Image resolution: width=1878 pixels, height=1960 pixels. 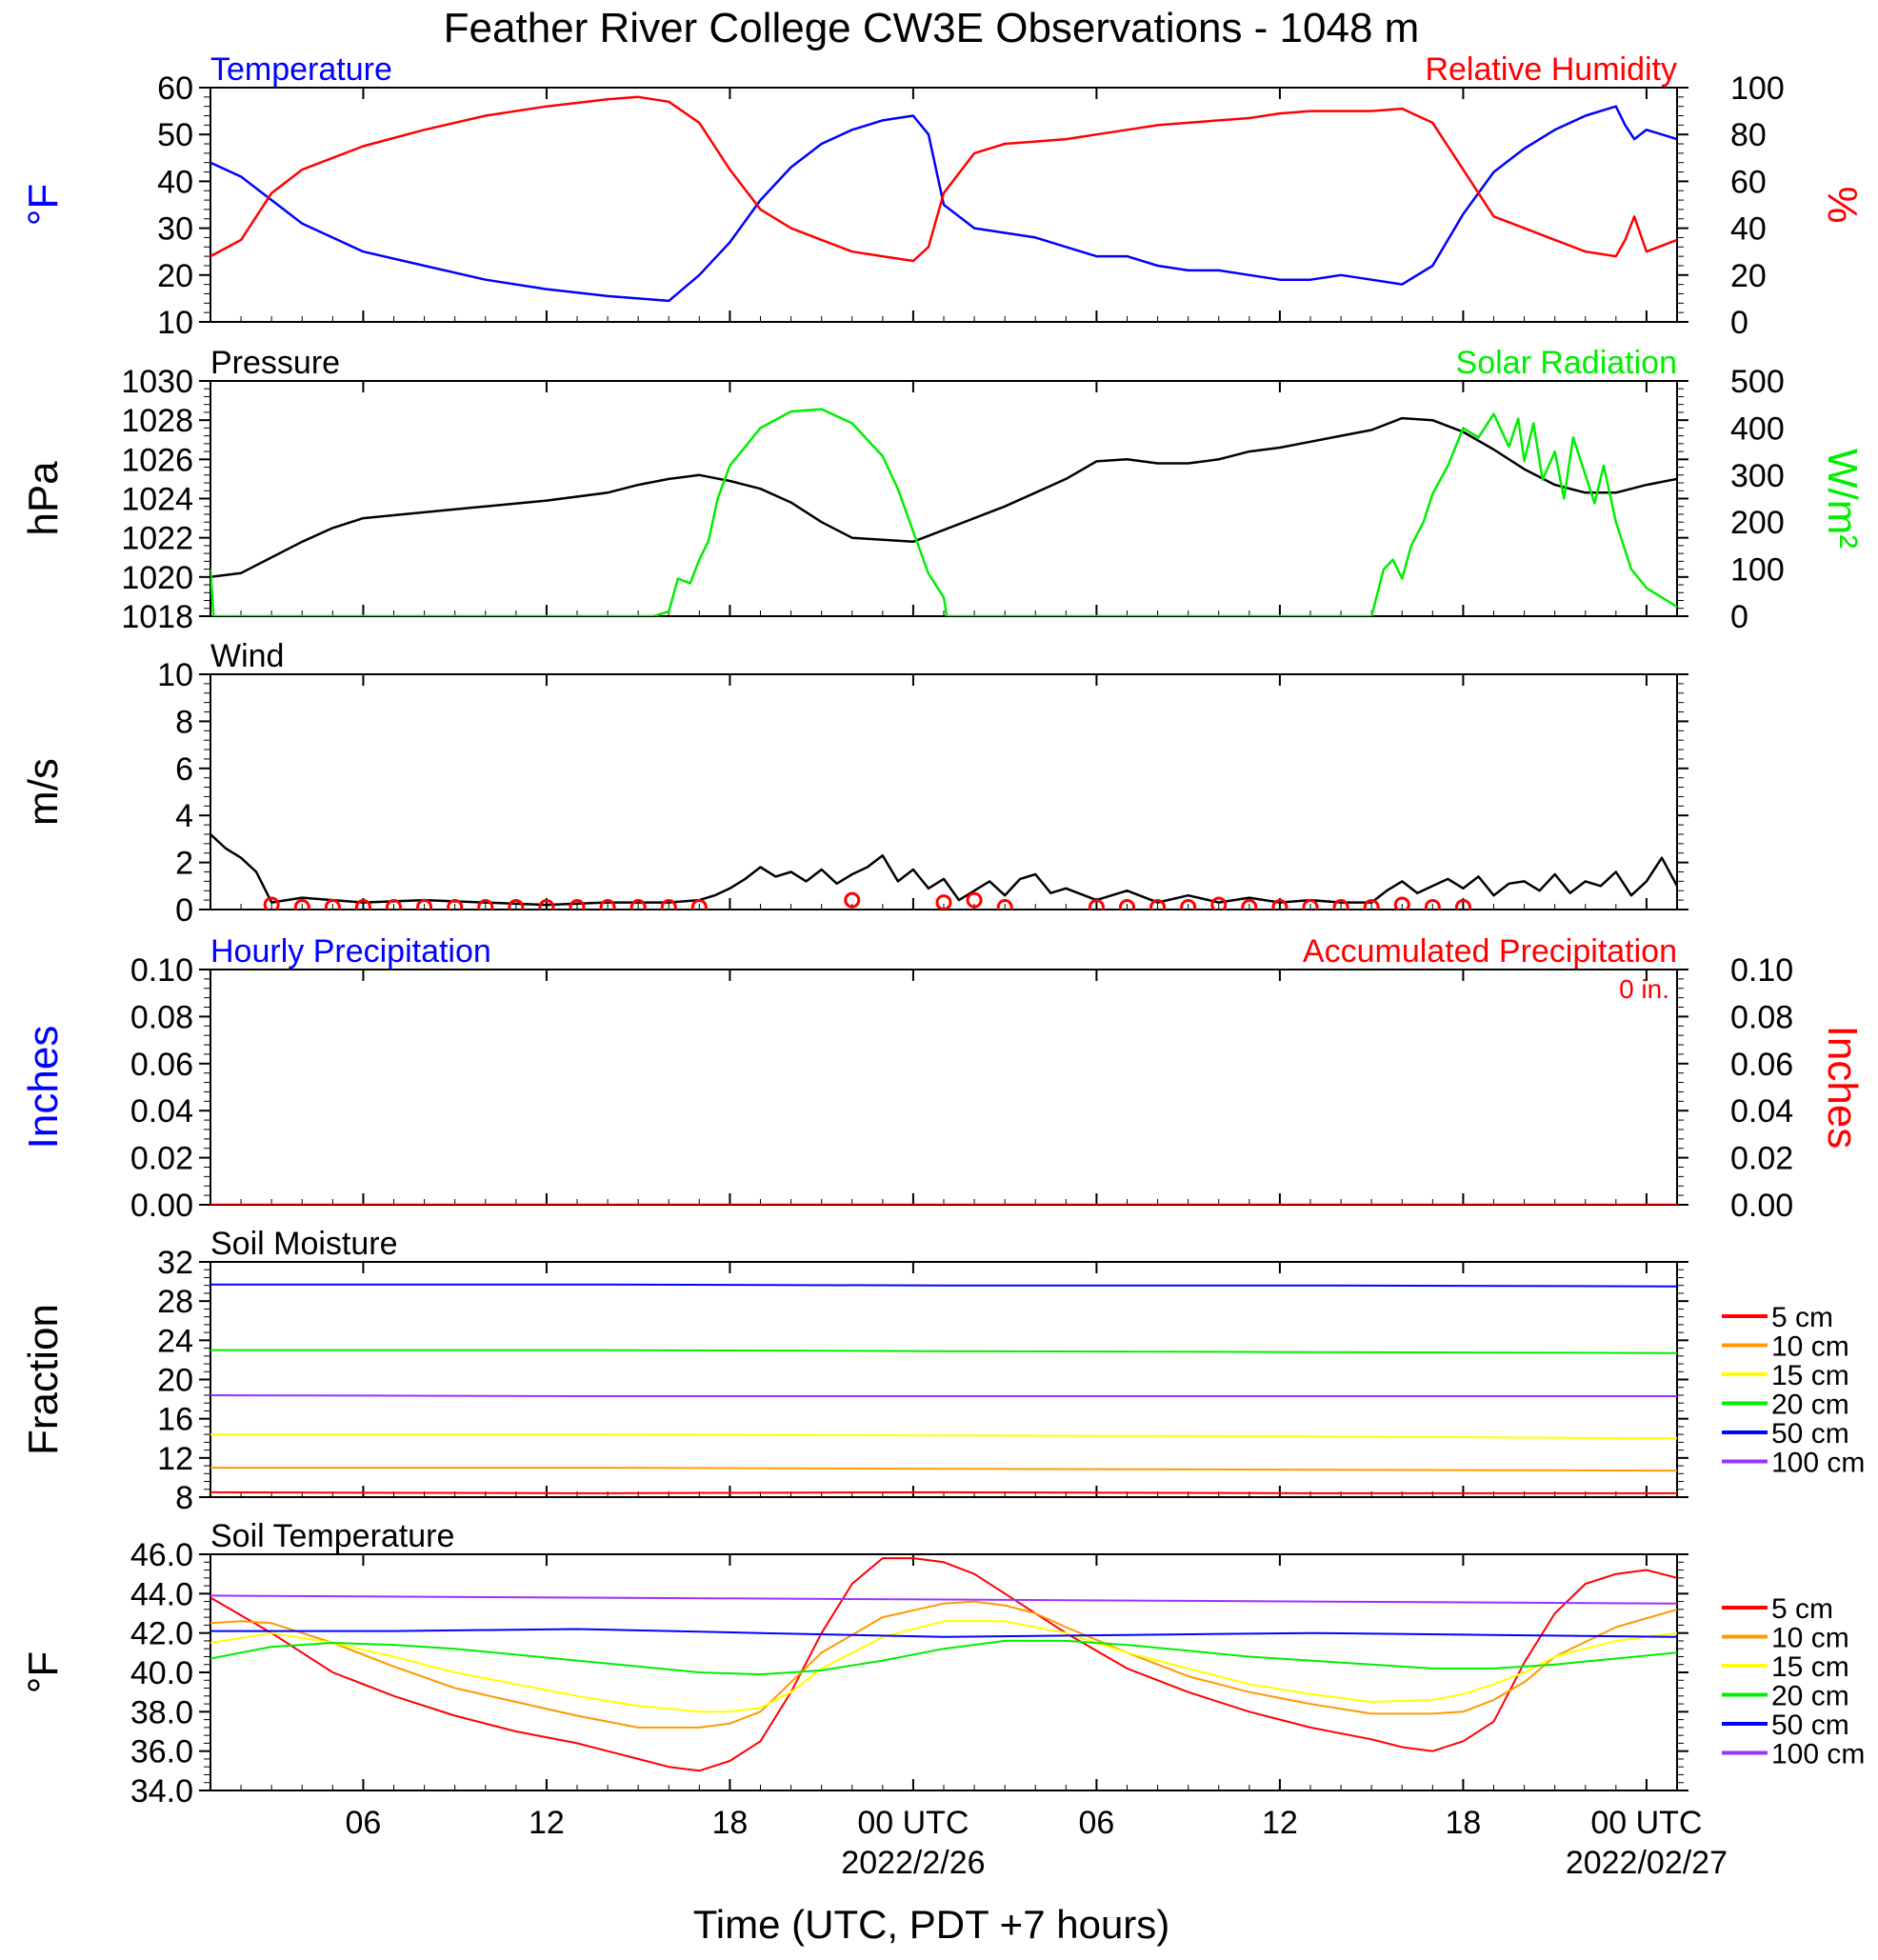 I want to click on y-left-tick-label: 34.0, so click(x=161, y=1791).